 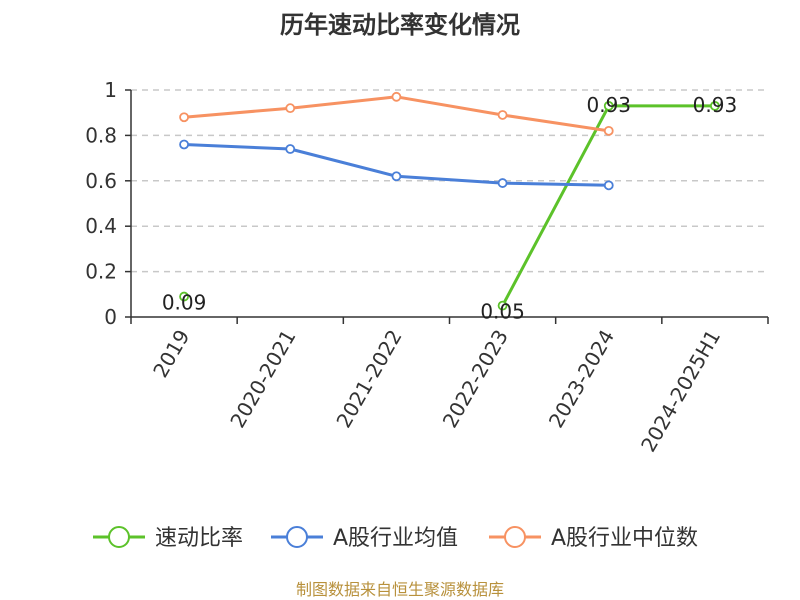 I want to click on source-note: 制图数据来自恒生聚源数据库, so click(x=400, y=589).